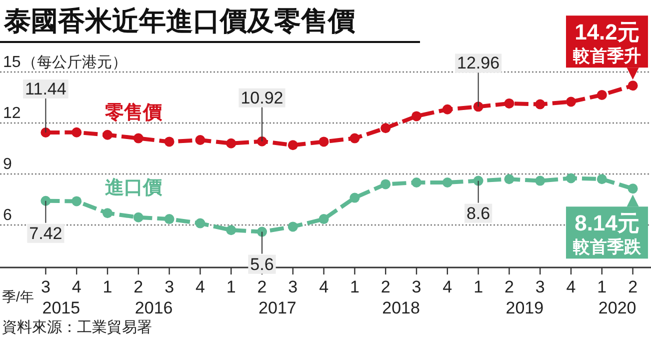 Image resolution: width=651 pixels, height=338 pixels. I want to click on chart-title: 泰國香米近年進口價及零售價, so click(179, 21).